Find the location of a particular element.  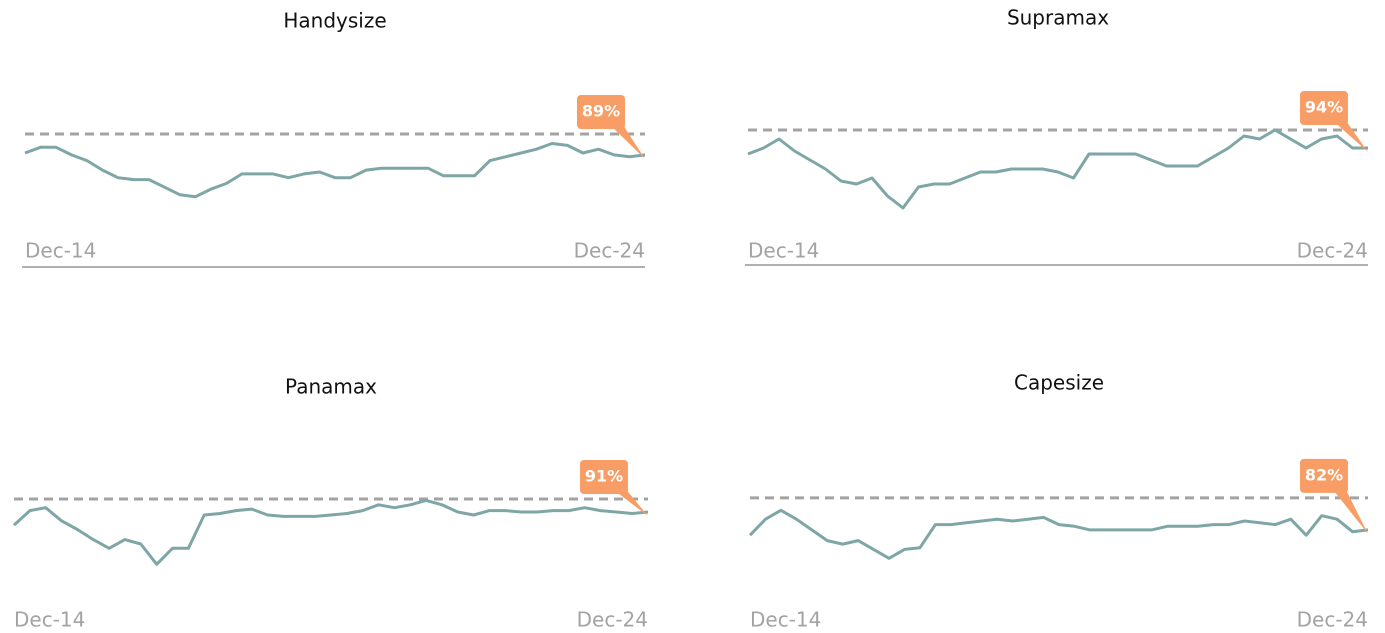

chart-title: Capesize is located at coordinates (1059, 383).